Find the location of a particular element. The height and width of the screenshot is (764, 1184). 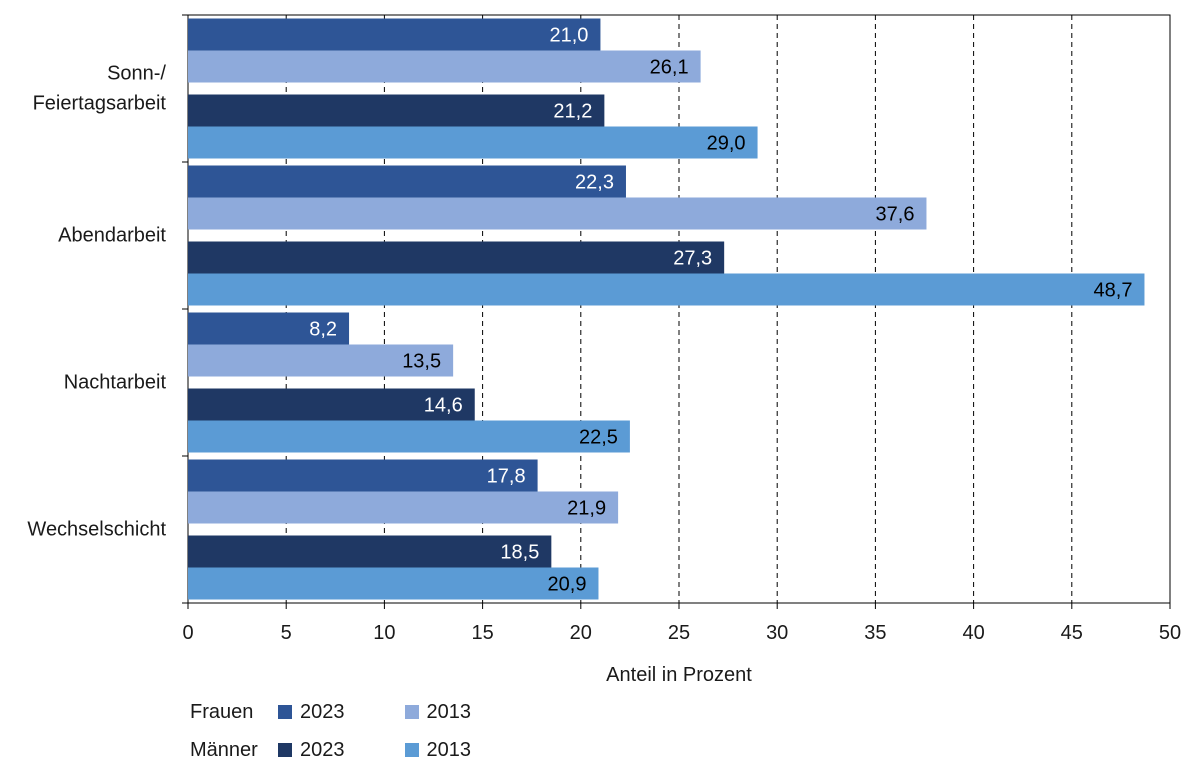

legend-row-maenner: Männer 2023 2013 is located at coordinates (346, 750).